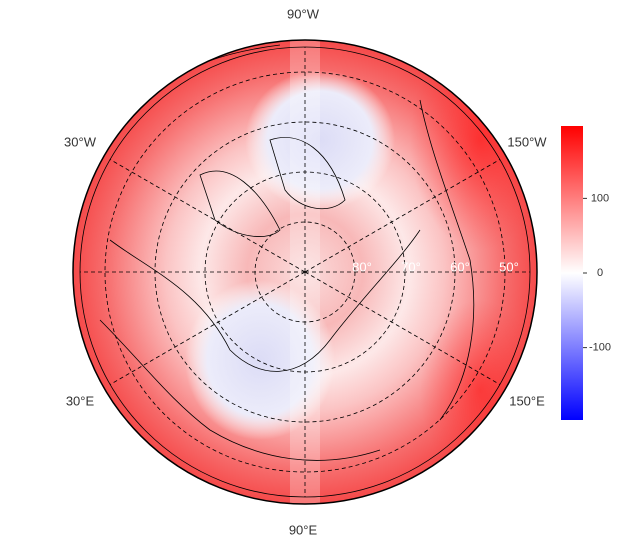 This screenshot has width=625, height=552. Describe the element at coordinates (460, 266) in the screenshot. I see `latitude-label: 60°` at that location.